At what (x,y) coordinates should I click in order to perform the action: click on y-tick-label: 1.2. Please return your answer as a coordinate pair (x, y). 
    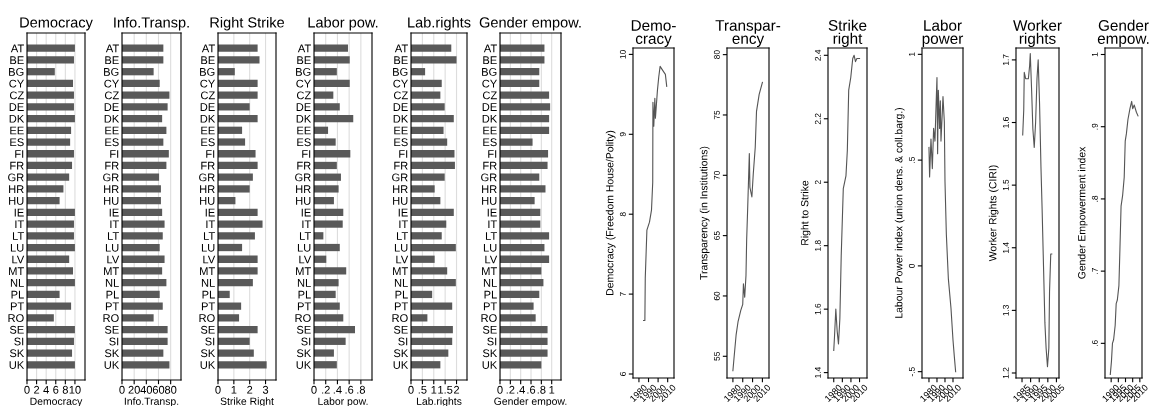
    Looking at the image, I should click on (1005, 373).